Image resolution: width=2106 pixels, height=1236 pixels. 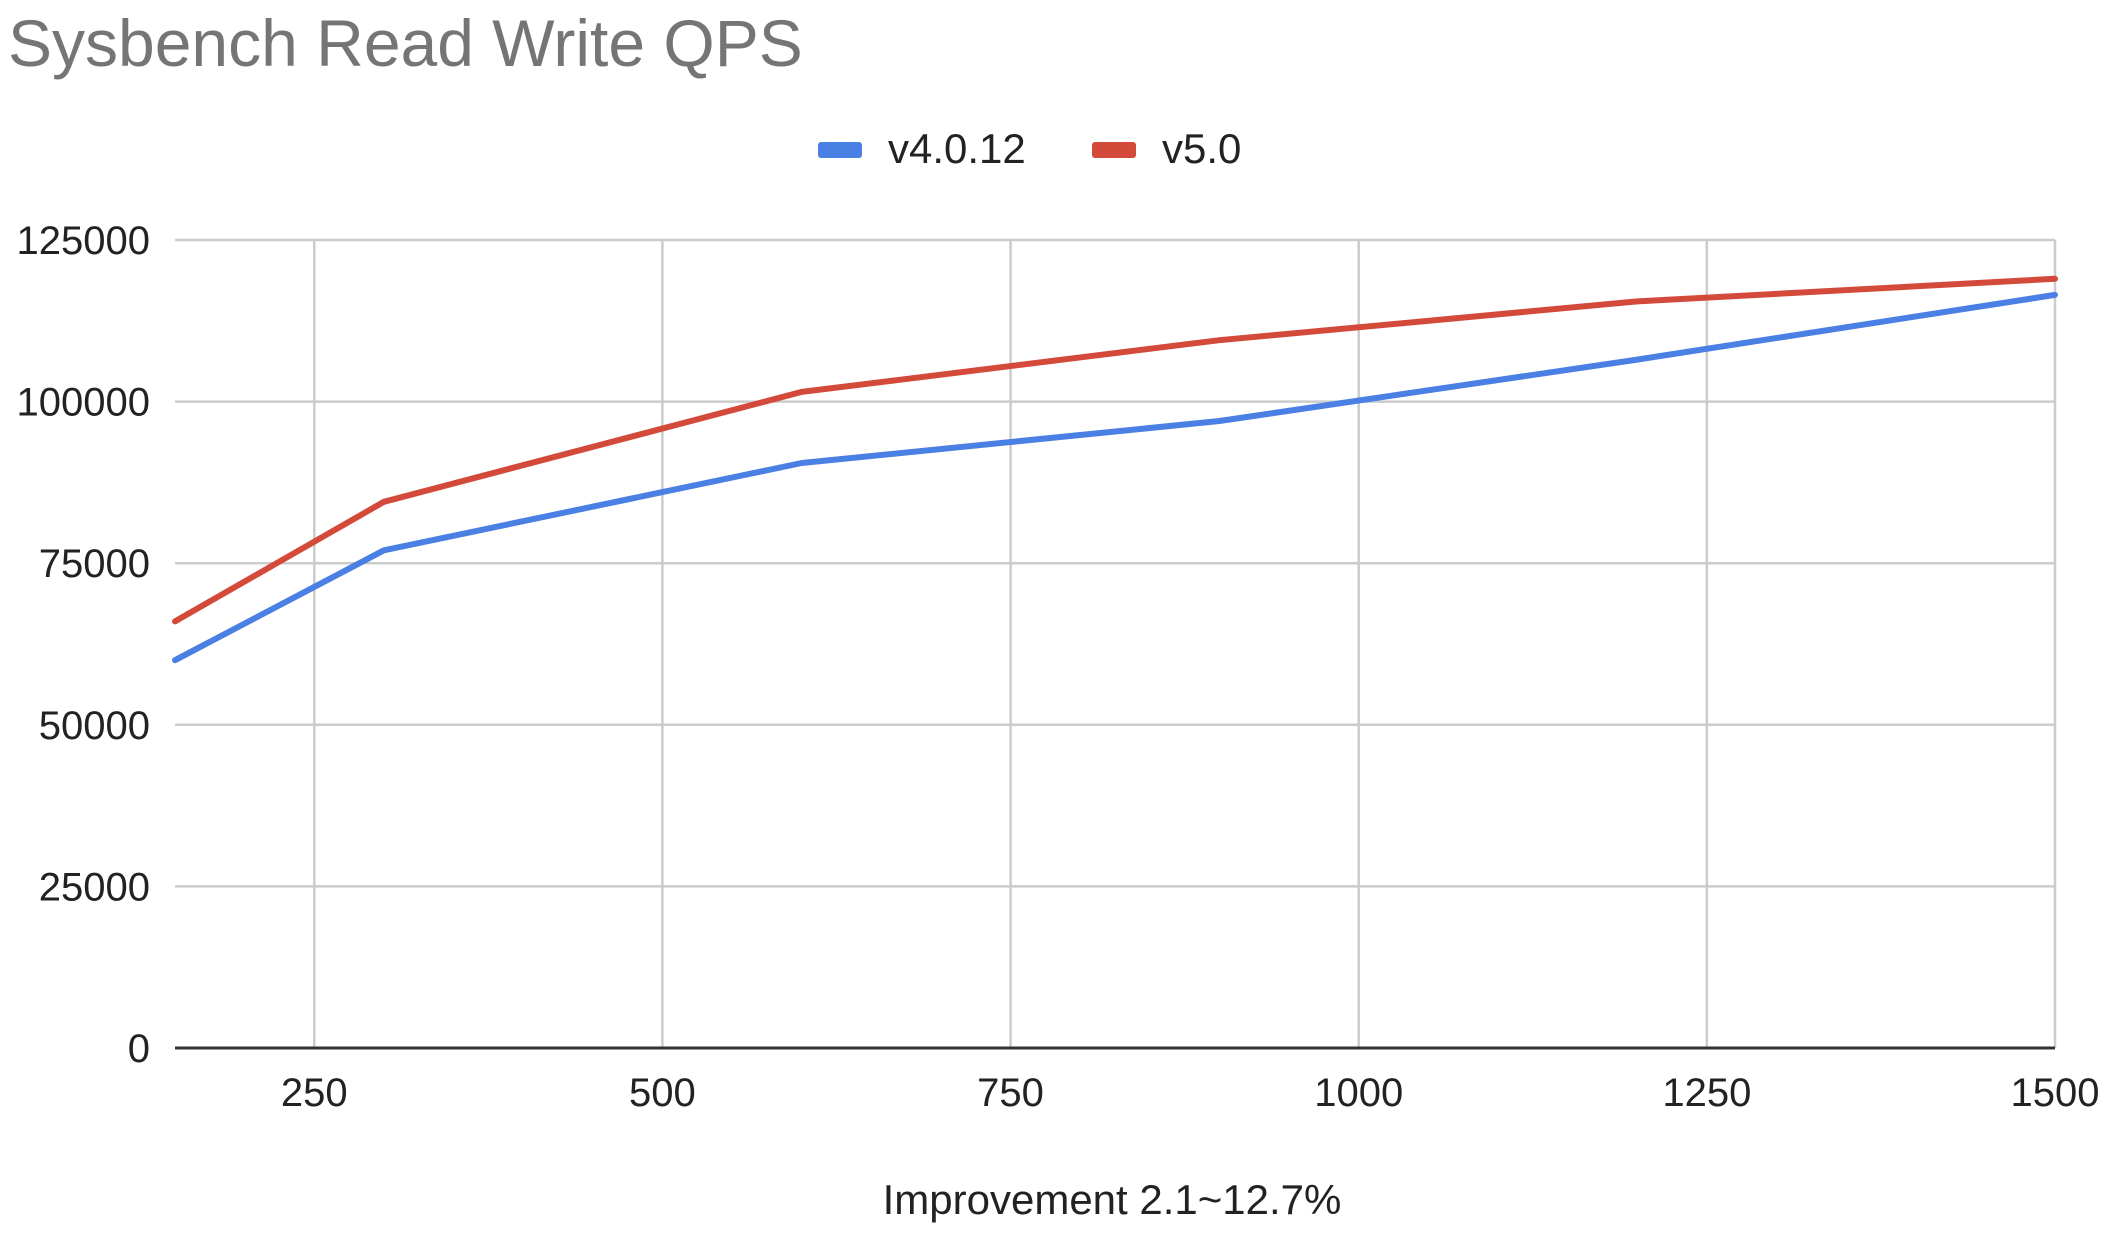 I want to click on x-tick-label: 1000, so click(x=1358, y=1093).